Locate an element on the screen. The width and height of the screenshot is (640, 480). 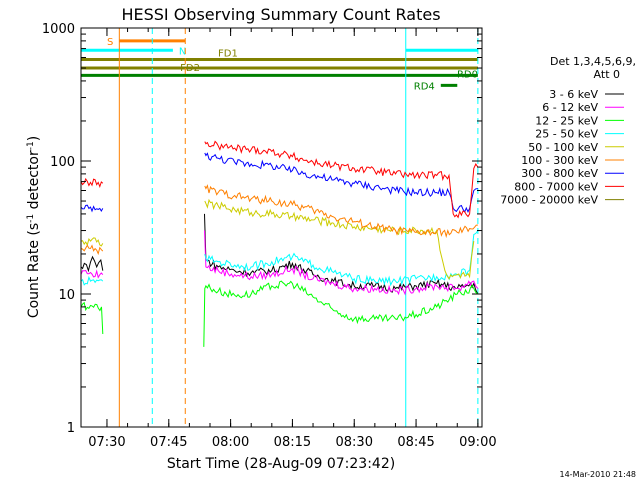
mode-bar-label-s: S is located at coordinates (110, 42).